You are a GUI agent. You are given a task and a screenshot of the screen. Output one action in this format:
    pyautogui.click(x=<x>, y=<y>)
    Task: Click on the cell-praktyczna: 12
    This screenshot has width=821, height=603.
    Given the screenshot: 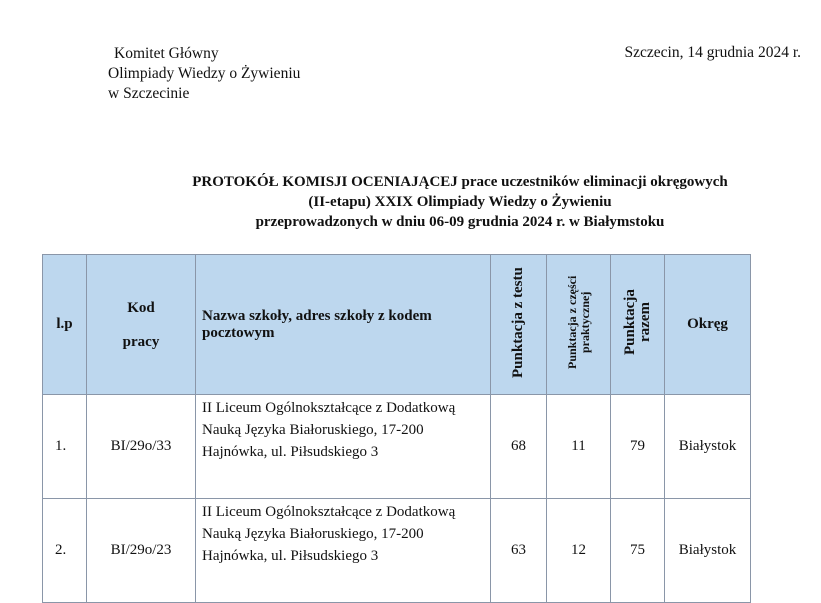 What is the action you would take?
    pyautogui.click(x=578, y=550)
    